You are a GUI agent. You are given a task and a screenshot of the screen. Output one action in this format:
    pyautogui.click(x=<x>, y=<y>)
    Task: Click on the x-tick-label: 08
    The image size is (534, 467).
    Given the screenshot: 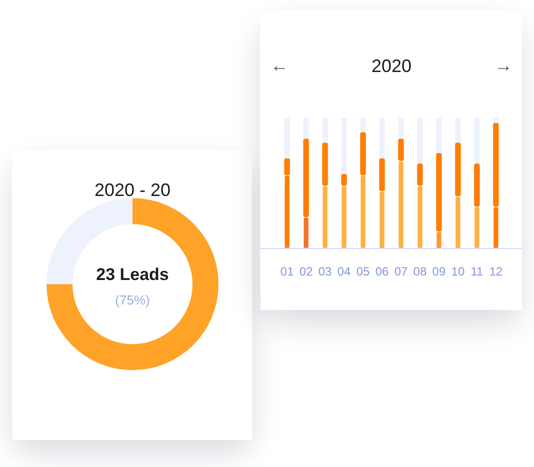 What is the action you would take?
    pyautogui.click(x=420, y=271)
    